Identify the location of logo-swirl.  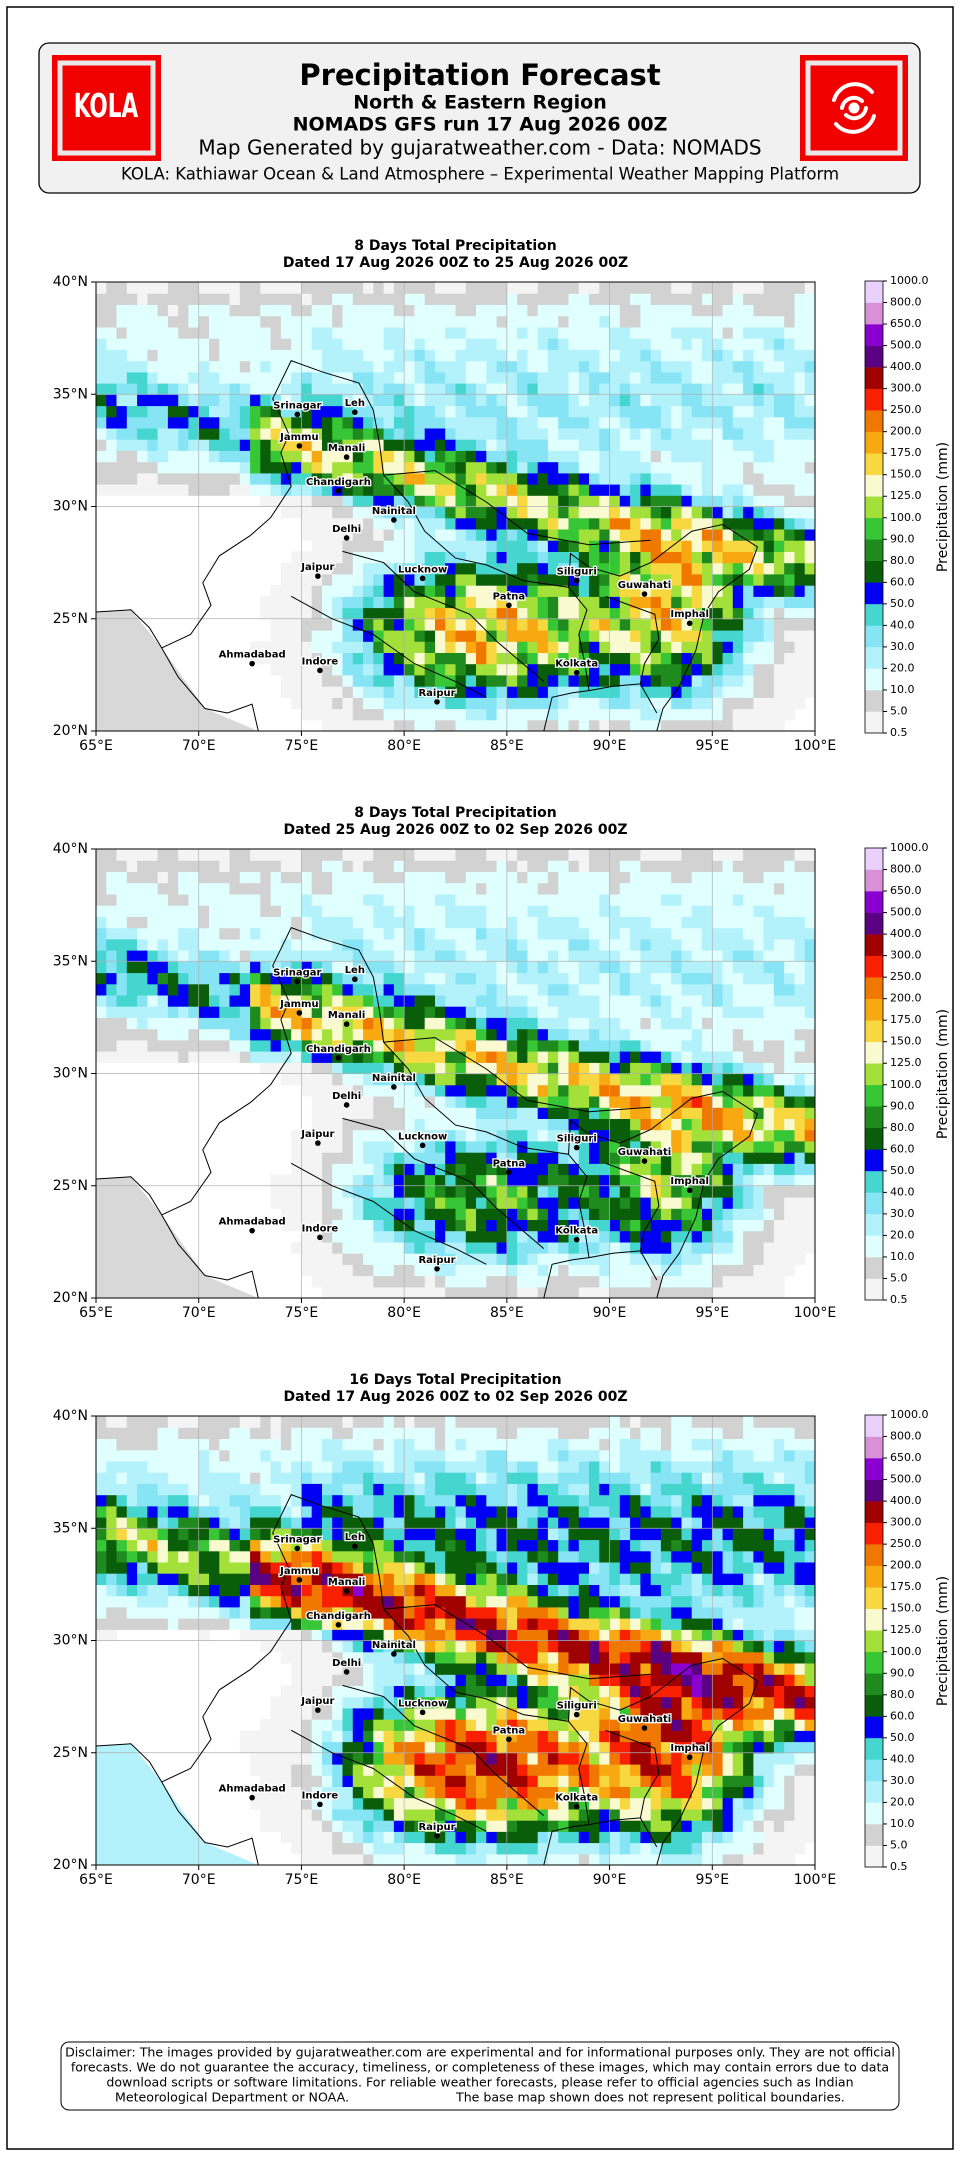
(854, 108).